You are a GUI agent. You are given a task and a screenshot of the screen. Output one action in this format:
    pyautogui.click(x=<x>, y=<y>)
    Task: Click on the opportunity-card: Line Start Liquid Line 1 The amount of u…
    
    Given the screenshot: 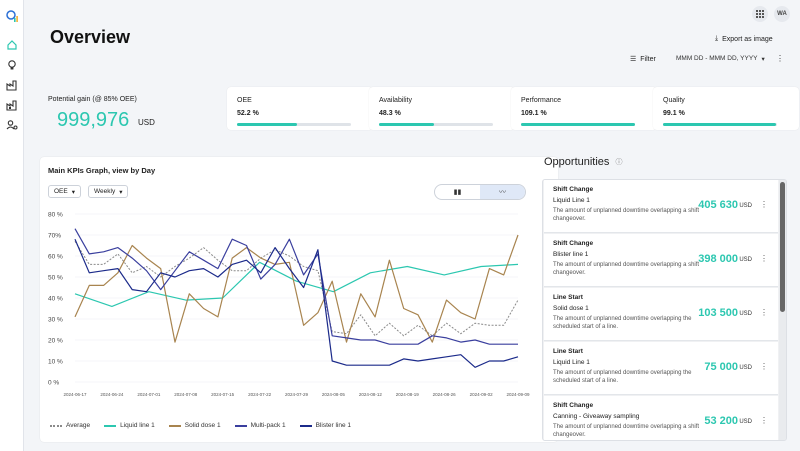 What is the action you would take?
    pyautogui.click(x=661, y=368)
    